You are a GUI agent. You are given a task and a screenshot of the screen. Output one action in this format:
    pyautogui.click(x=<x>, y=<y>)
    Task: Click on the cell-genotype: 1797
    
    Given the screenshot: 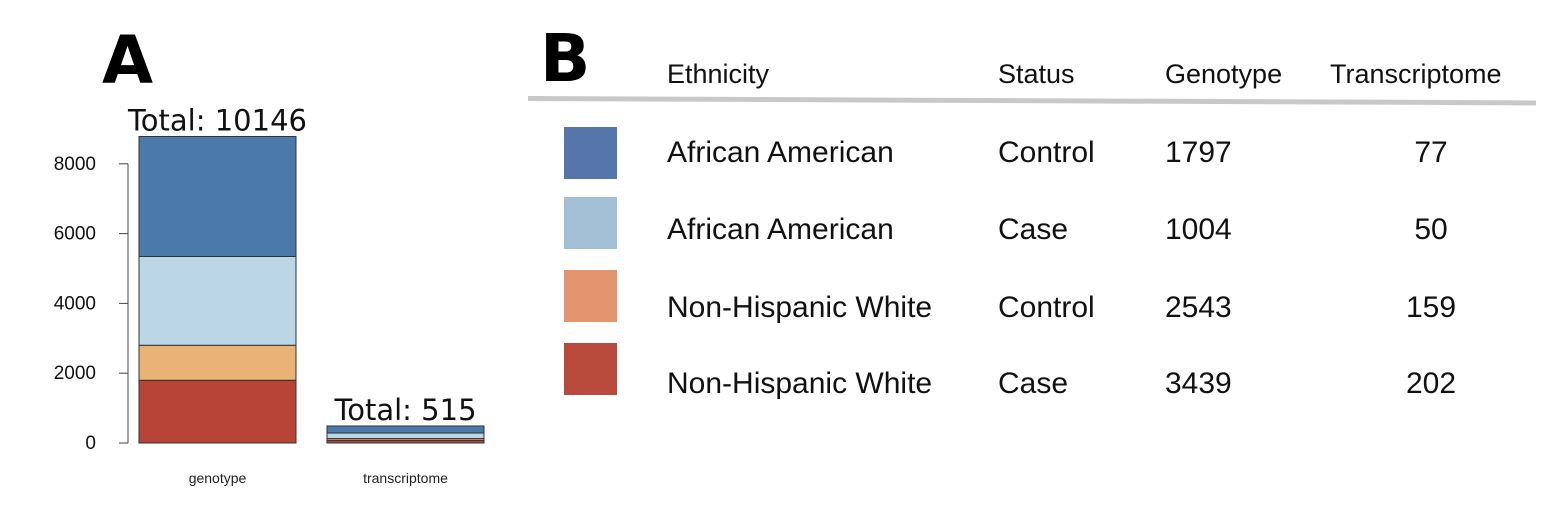 What is the action you would take?
    pyautogui.click(x=1198, y=152)
    